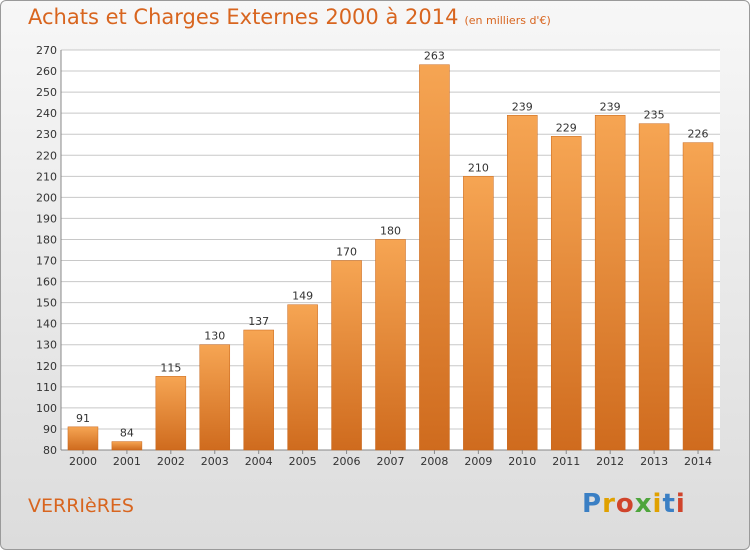 Image resolution: width=750 pixels, height=550 pixels. I want to click on bar-value-label: 235, so click(654, 115).